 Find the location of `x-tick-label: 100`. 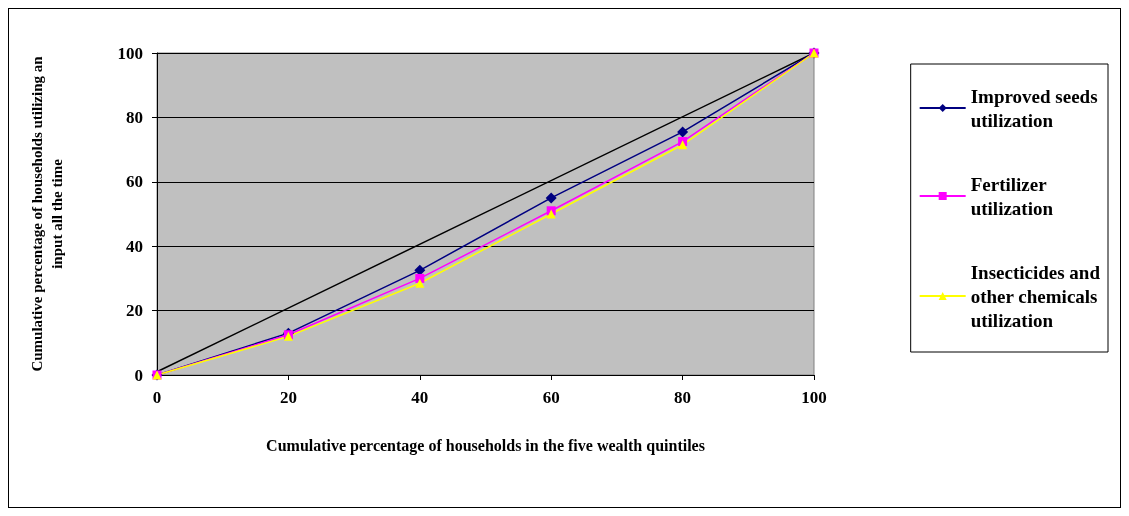

x-tick-label: 100 is located at coordinates (814, 397).